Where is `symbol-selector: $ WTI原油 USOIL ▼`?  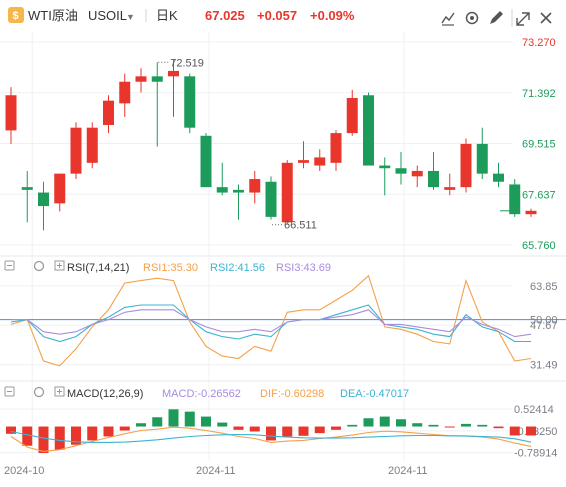
symbol-selector: $ WTI原油 USOIL ▼ is located at coordinates (71, 15).